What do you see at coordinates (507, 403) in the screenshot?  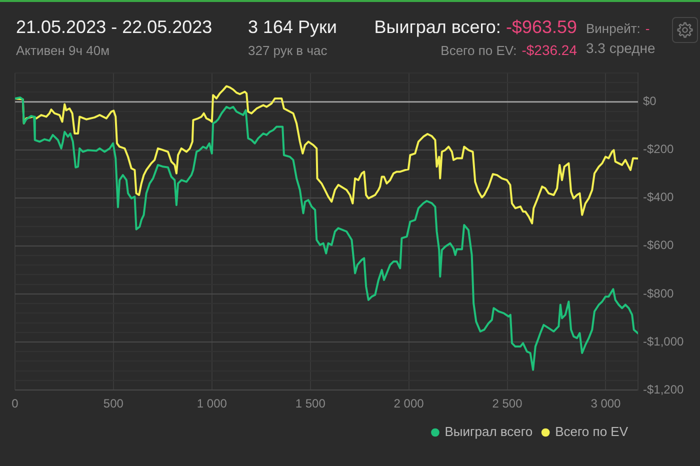 I see `x-tick-label: 2 500` at bounding box center [507, 403].